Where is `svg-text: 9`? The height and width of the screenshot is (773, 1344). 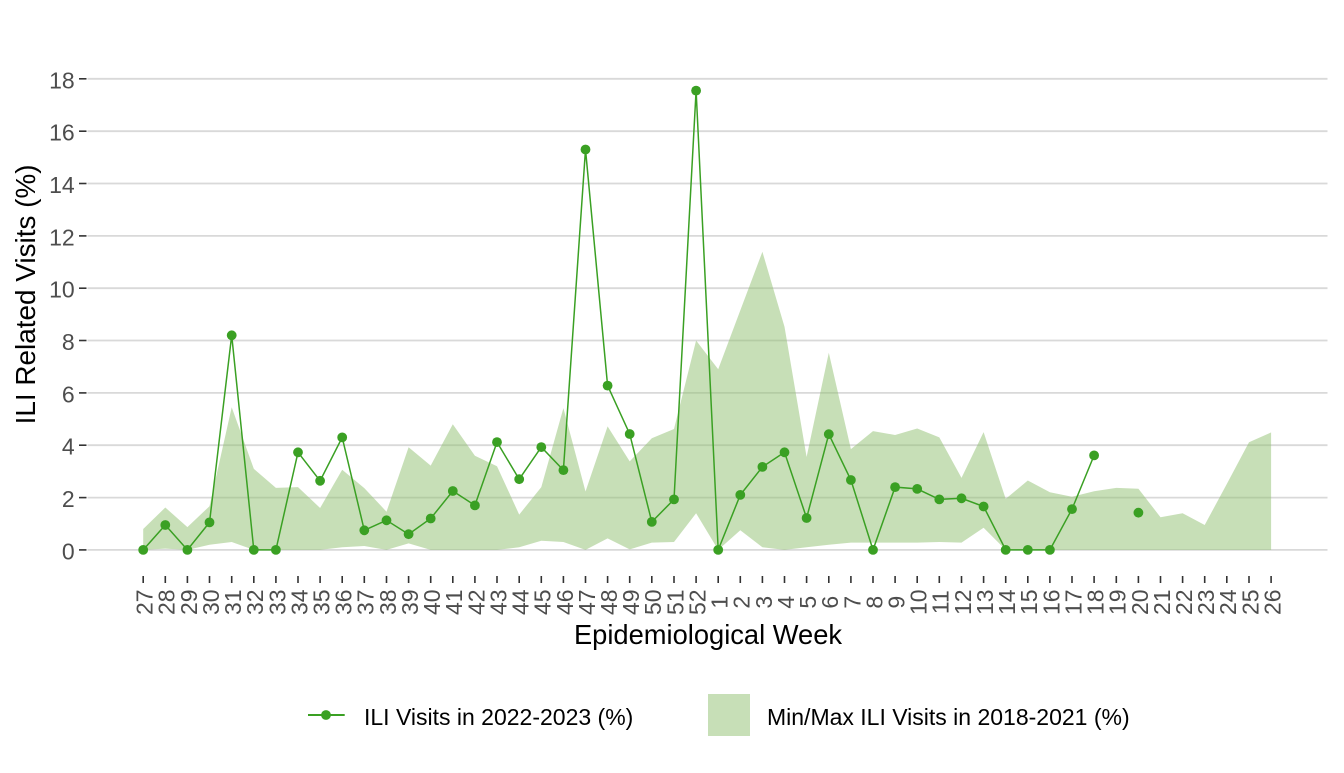
svg-text: 9 is located at coordinates (897, 602).